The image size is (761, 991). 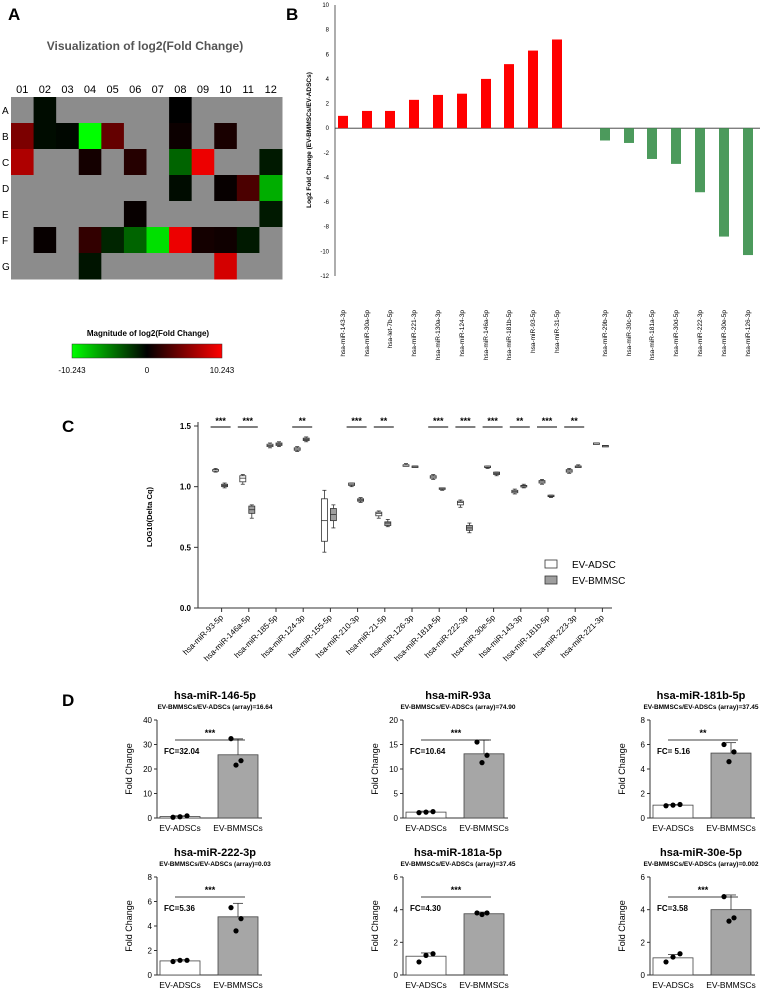 I want to click on x-tick-label: EV-BMMSCs, so click(x=484, y=828).